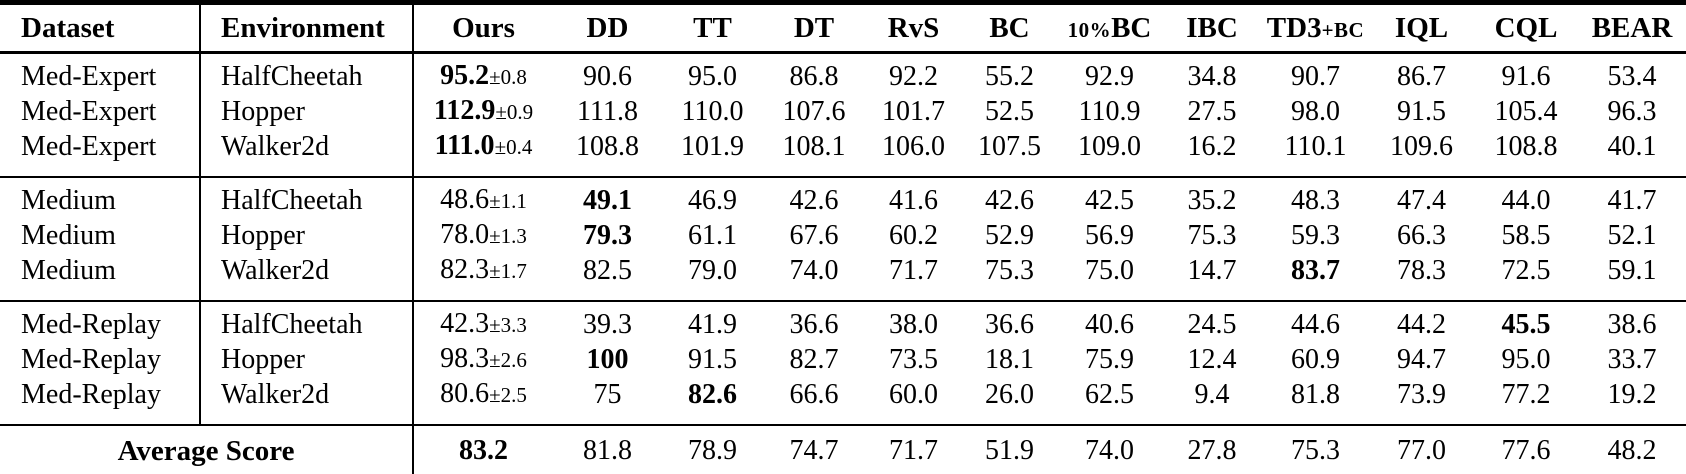 This screenshot has height=474, width=1686. What do you see at coordinates (607, 235) in the screenshot?
I see `score-cell-dd: 79.3` at bounding box center [607, 235].